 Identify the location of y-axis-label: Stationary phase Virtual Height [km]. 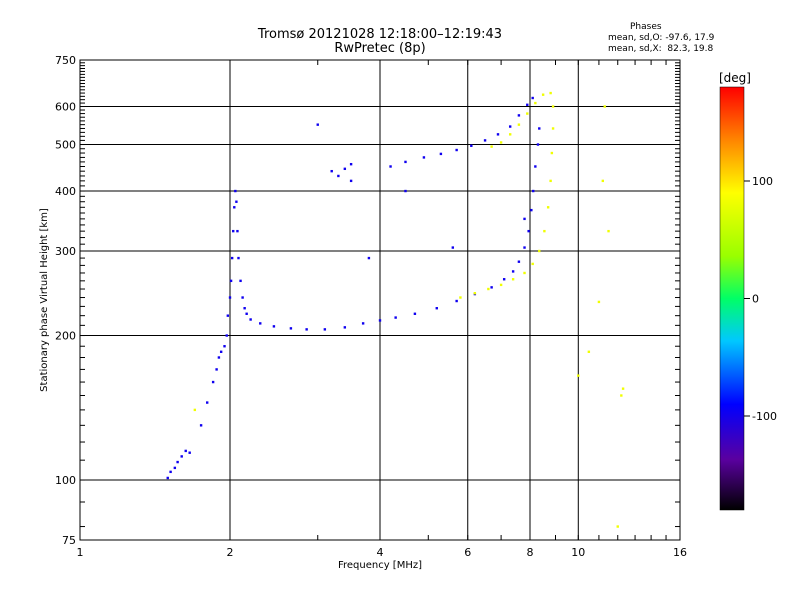
(44, 300).